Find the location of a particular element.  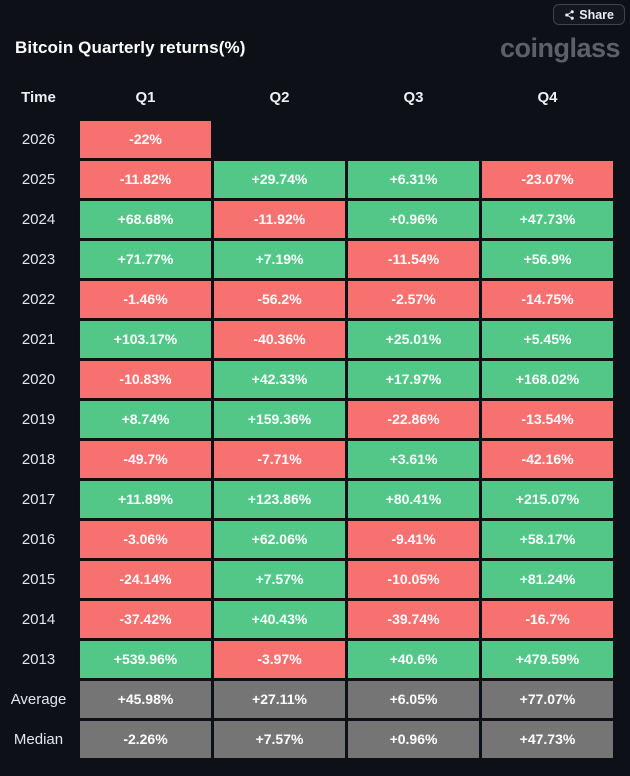

return-cell: -2.26% is located at coordinates (145, 739).